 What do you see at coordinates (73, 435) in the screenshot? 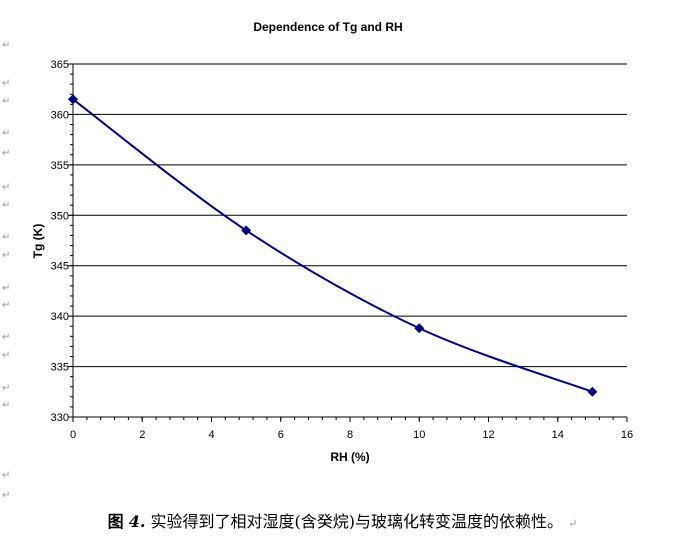
I see `x-tick-label: 0` at bounding box center [73, 435].